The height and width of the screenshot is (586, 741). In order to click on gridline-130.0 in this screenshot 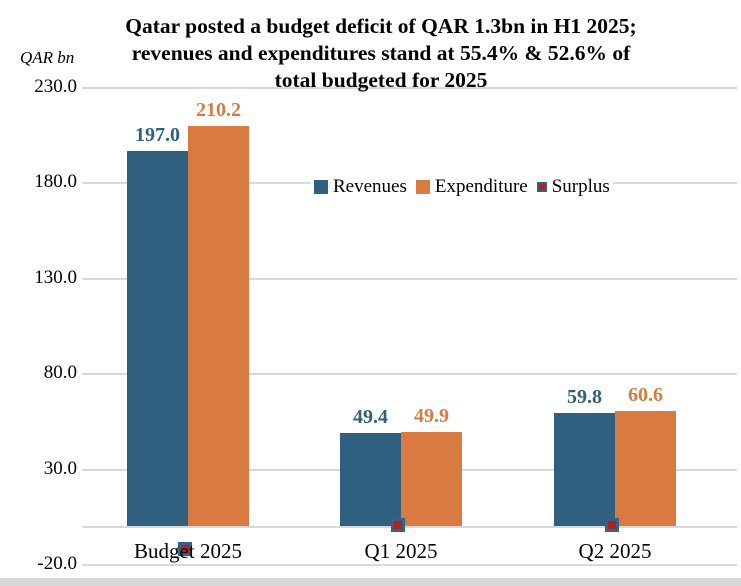, I will do `click(409, 278)`.